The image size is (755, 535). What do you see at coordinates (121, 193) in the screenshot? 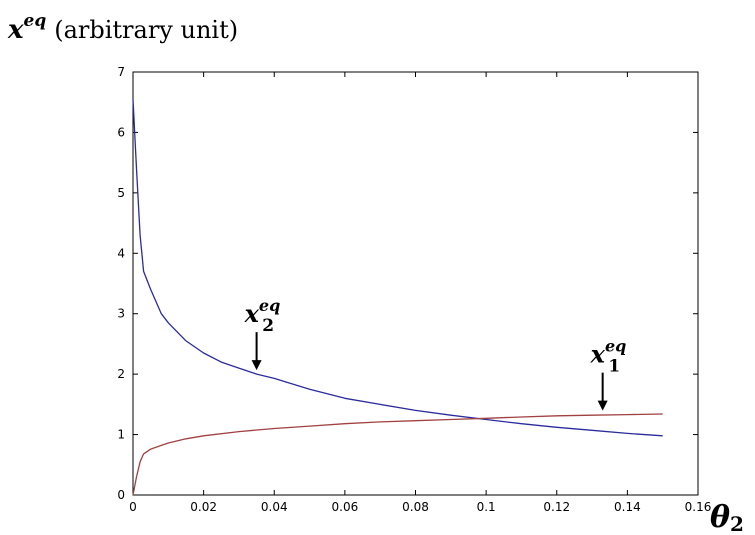
I see `y-tick-label: 5` at bounding box center [121, 193].